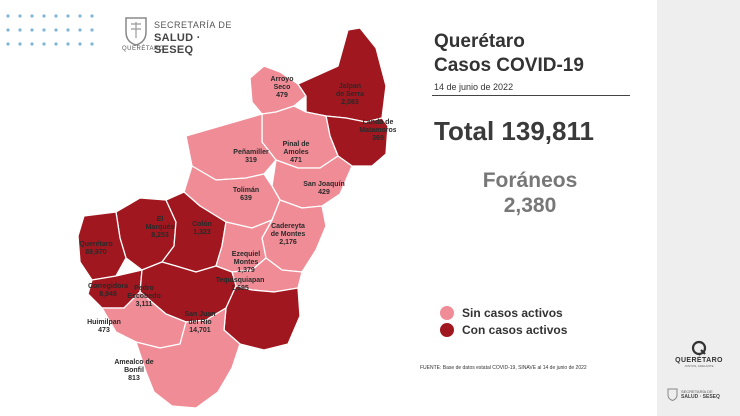 The image size is (740, 416). What do you see at coordinates (512, 313) in the screenshot?
I see `legend-inactive-label: Sin casos activos` at bounding box center [512, 313].